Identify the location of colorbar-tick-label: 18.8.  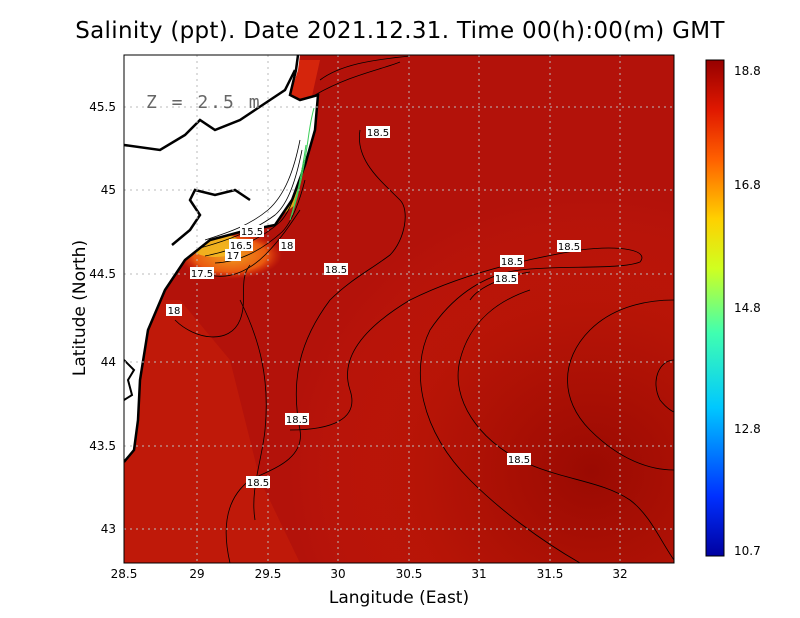
(747, 71).